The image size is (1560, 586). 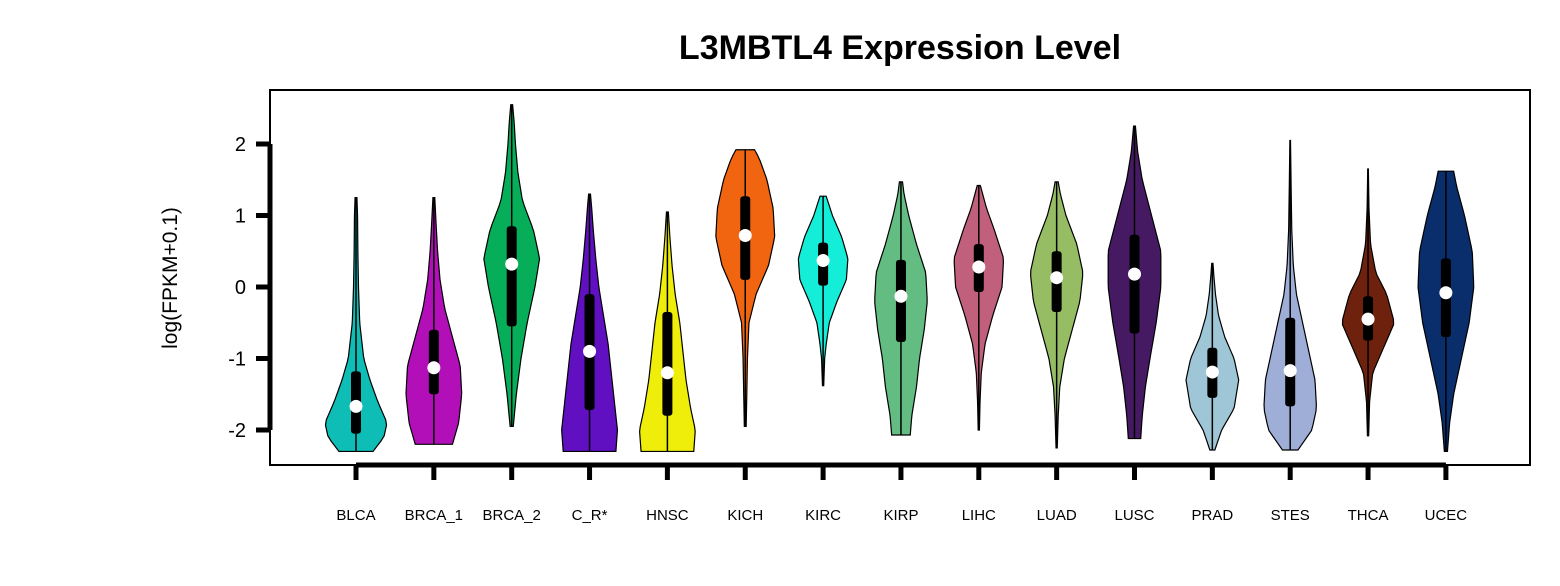 What do you see at coordinates (900, 48) in the screenshot?
I see `chart-title: L3MBTL4 Expression Level` at bounding box center [900, 48].